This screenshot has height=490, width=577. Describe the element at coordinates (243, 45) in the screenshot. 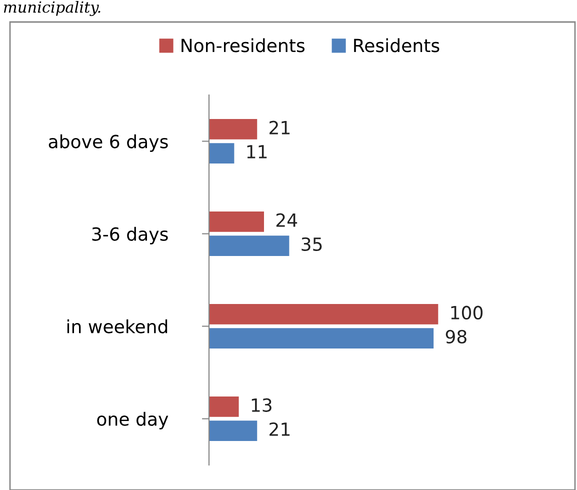

I see `legend-label: Non-residents` at that location.